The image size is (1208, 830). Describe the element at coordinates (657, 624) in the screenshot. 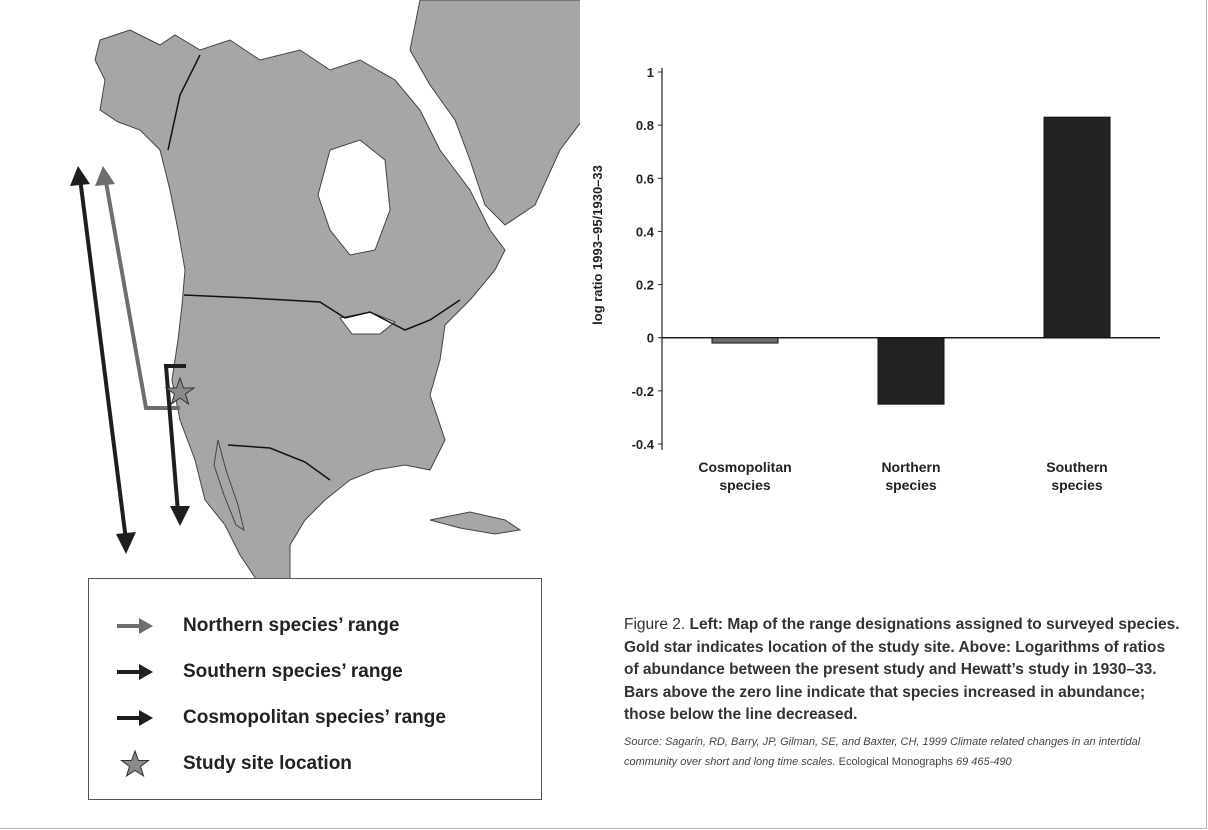

I see `caption-lead: Figure 2.` at that location.